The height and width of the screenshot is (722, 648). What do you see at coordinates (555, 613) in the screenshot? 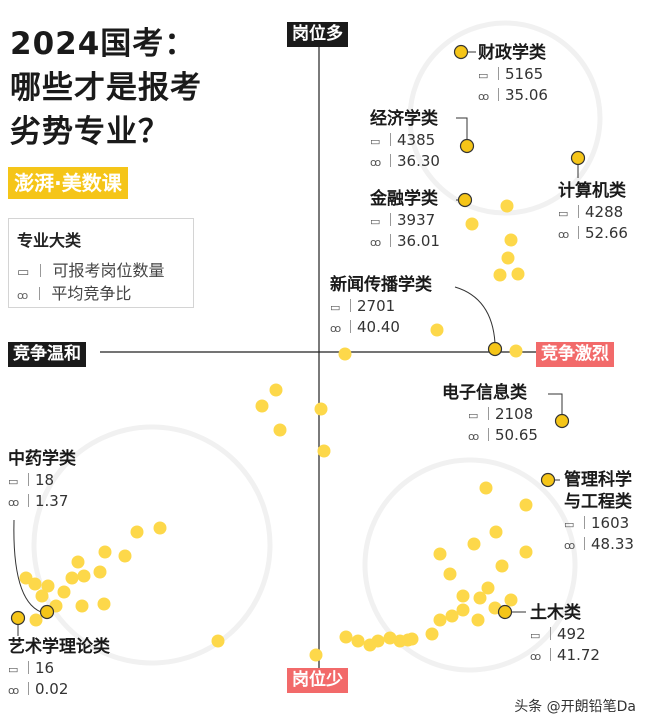
I see `label-name: 土木类` at bounding box center [555, 613].